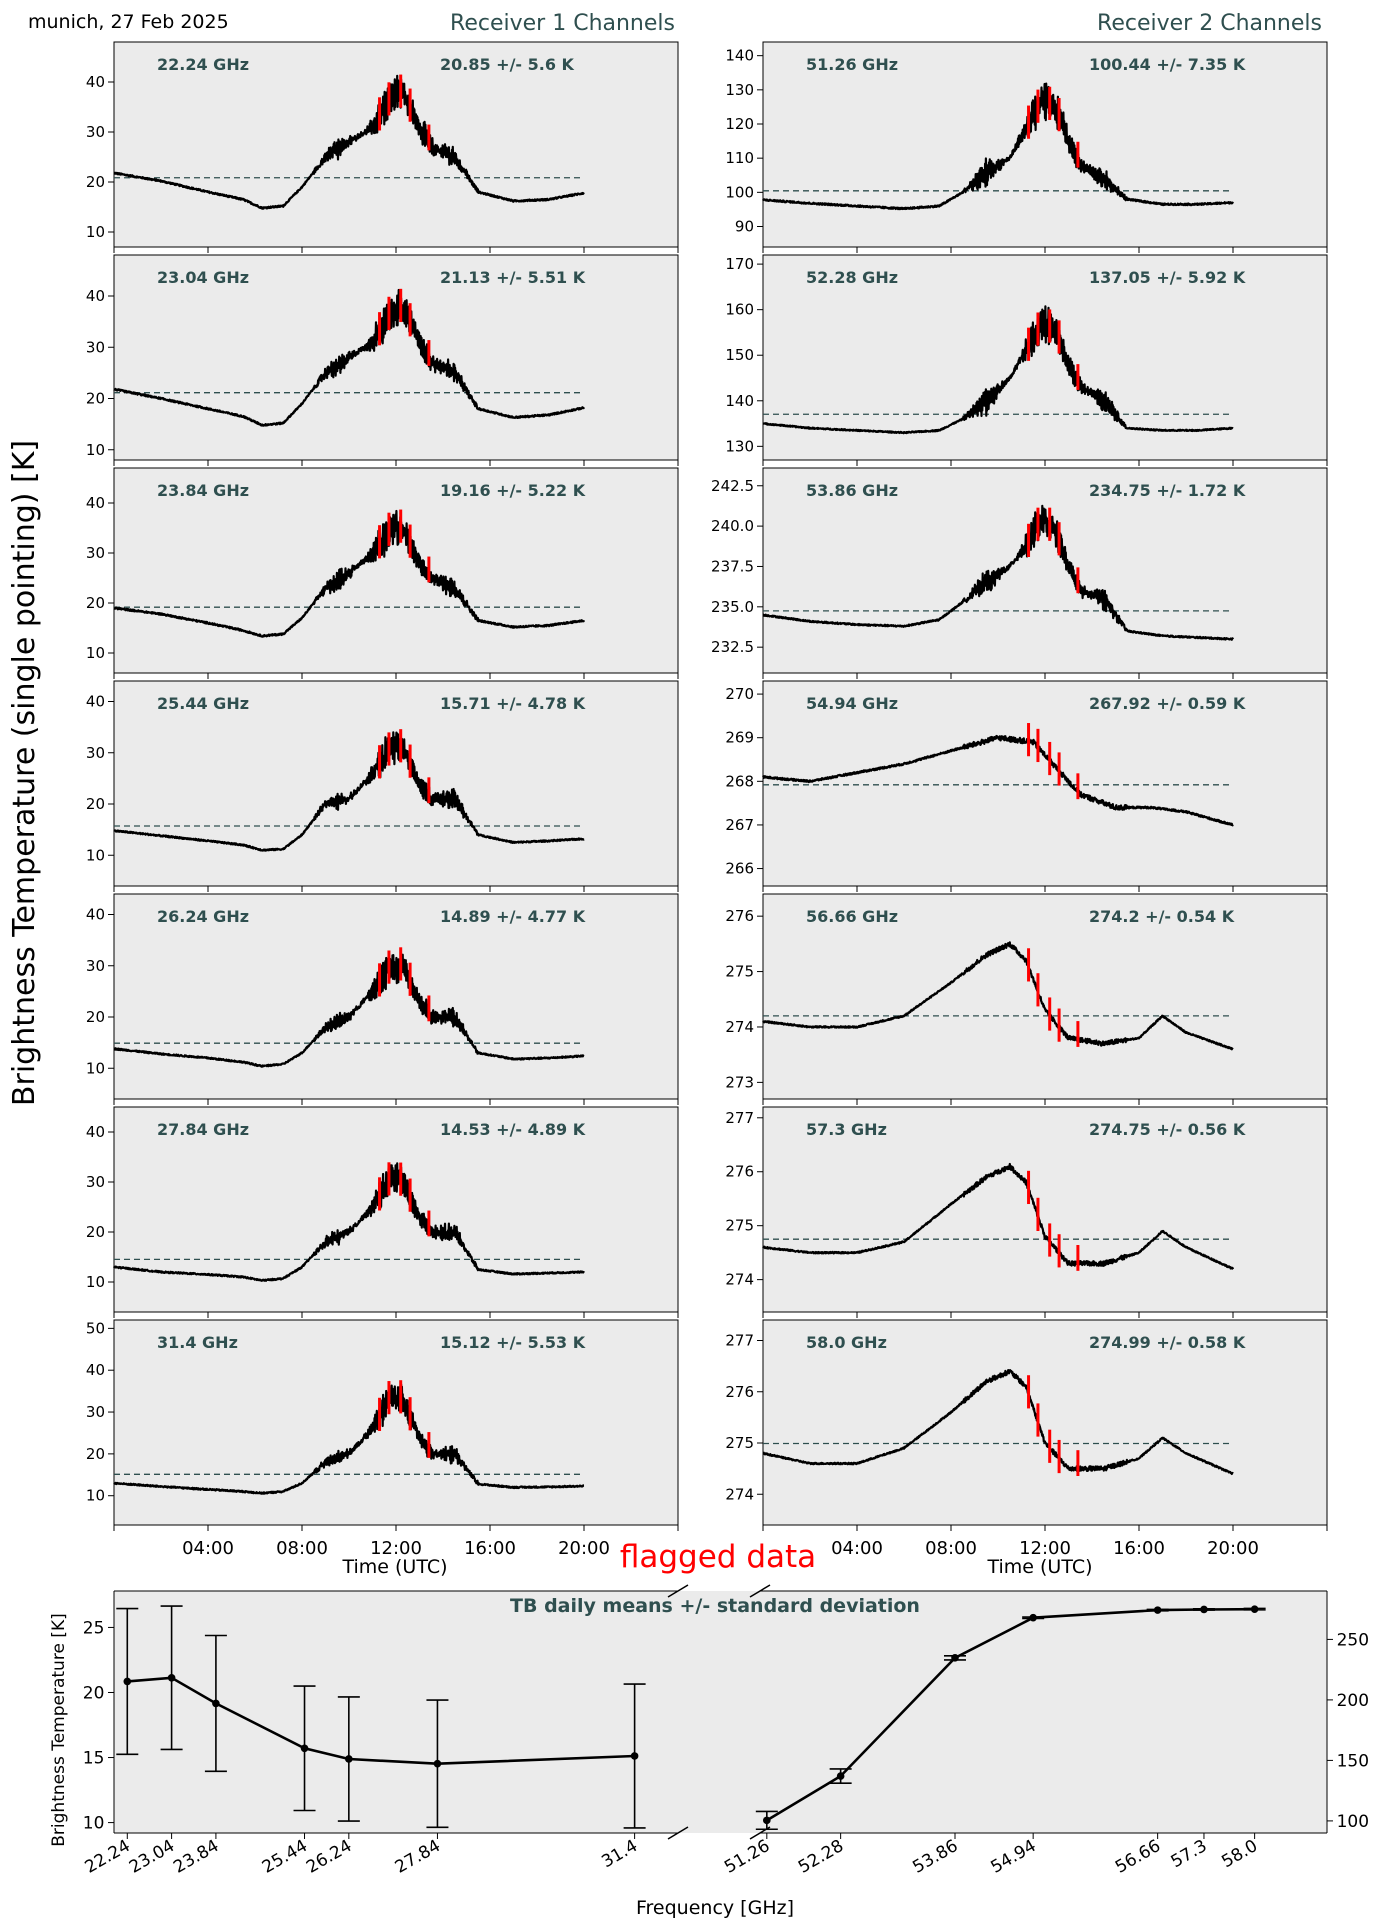 The height and width of the screenshot is (1927, 1384). What do you see at coordinates (285, 1857) in the screenshot?
I see `summary-x-tick-label: 25.44` at bounding box center [285, 1857].